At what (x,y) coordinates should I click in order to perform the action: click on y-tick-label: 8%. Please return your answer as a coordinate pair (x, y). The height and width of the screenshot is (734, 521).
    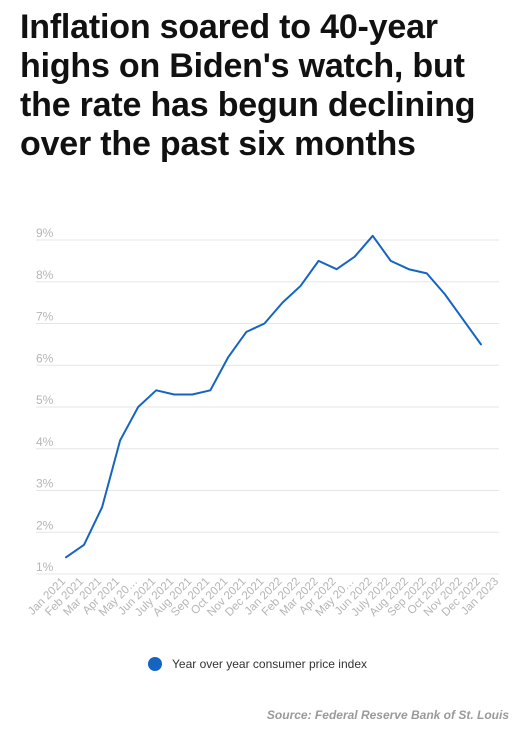
    Looking at the image, I should click on (45, 275).